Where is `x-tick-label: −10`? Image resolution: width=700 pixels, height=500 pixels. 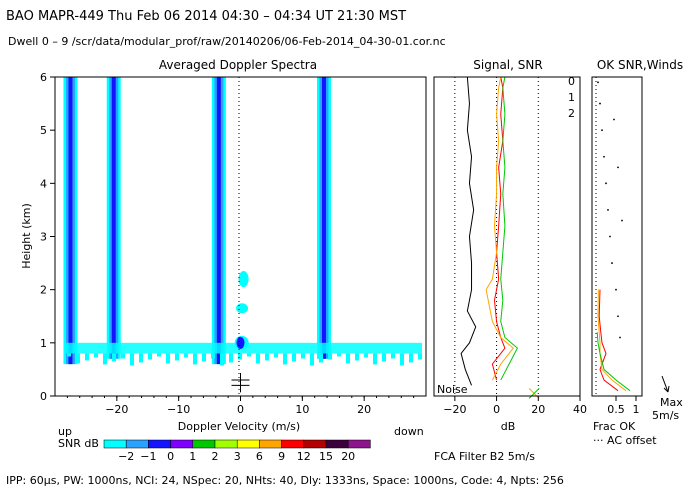
x-tick-label: −10 is located at coordinates (178, 409).